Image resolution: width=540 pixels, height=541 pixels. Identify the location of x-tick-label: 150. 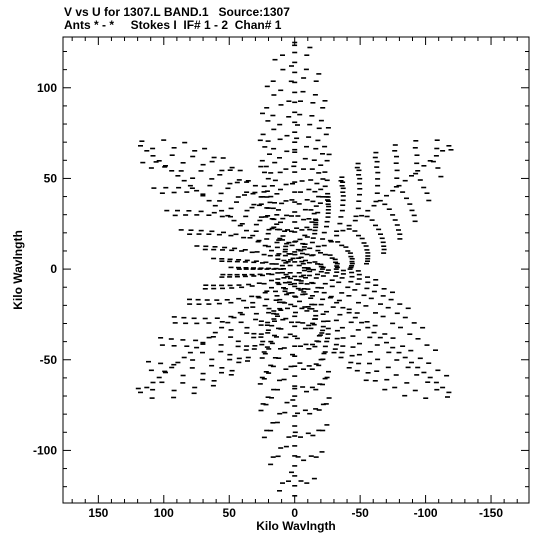
(98, 513).